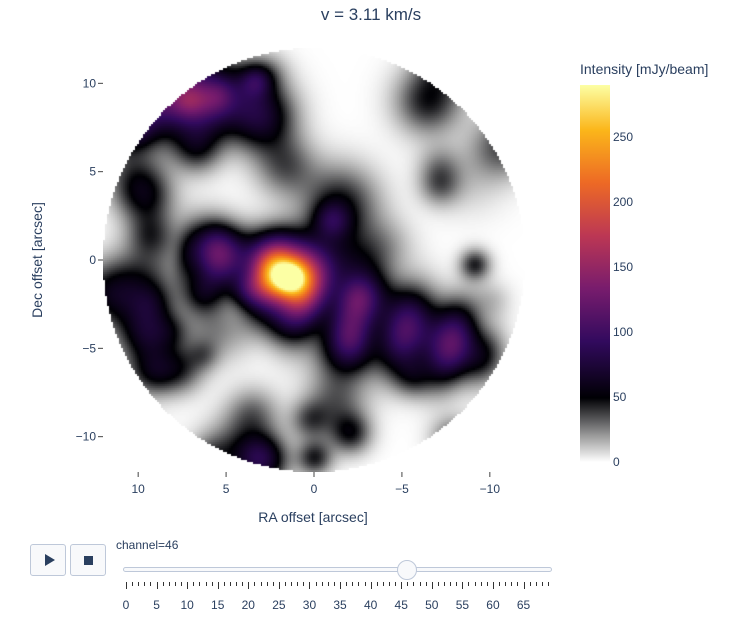  I want to click on colorbar-tick-label: 150, so click(623, 267).